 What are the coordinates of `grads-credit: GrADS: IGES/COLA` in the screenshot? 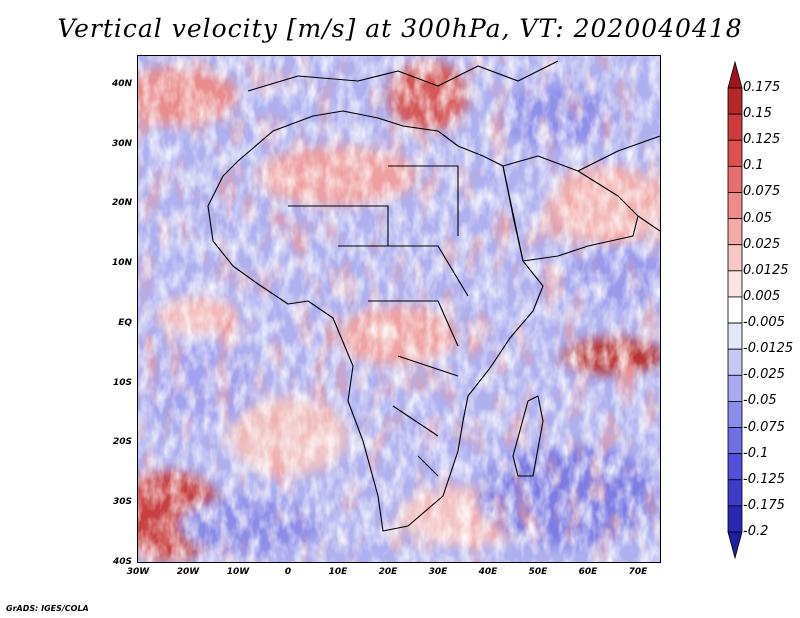 It's located at (47, 608).